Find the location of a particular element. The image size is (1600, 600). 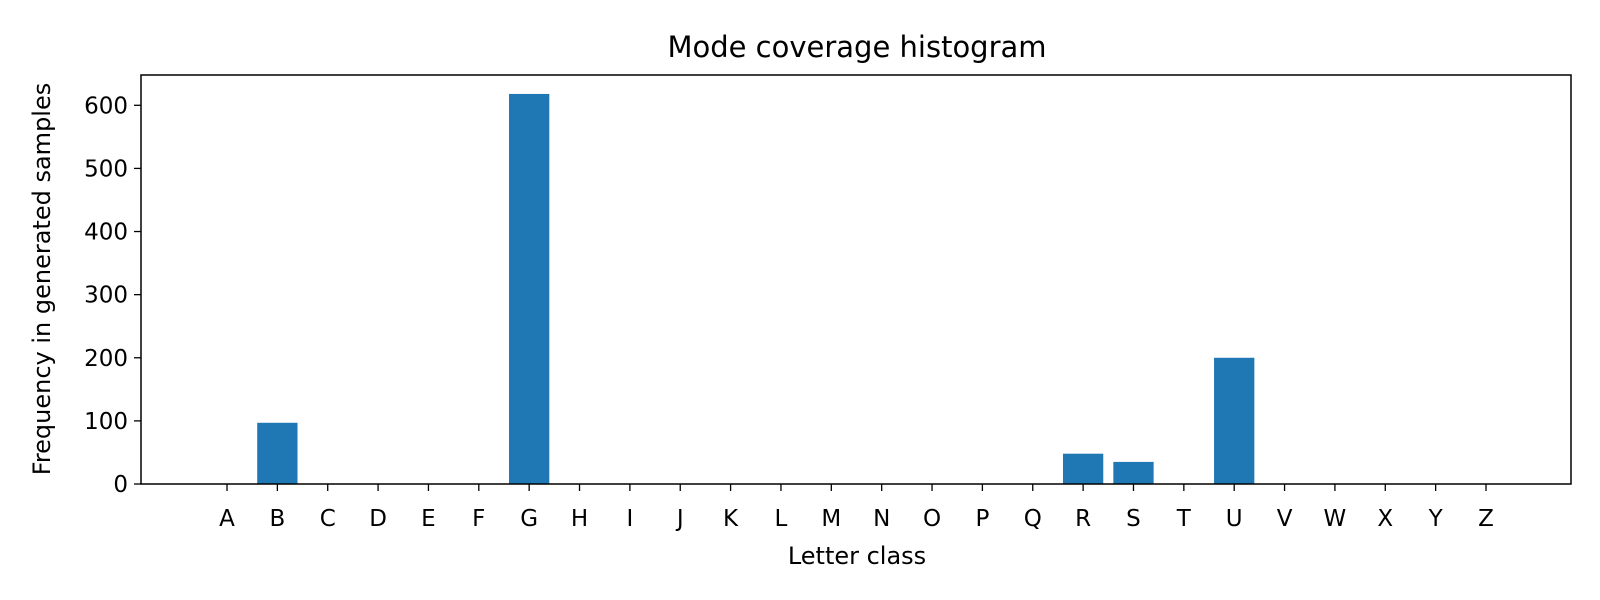

y-tick-label-400: 400 is located at coordinates (106, 233).